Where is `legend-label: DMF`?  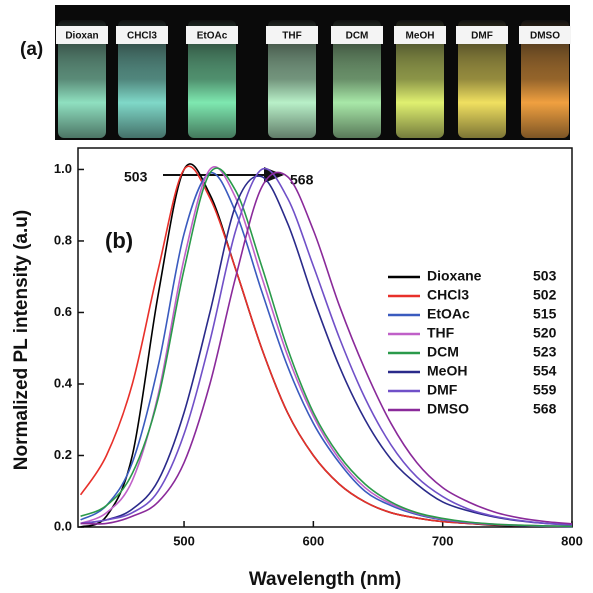 legend-label: DMF is located at coordinates (442, 390).